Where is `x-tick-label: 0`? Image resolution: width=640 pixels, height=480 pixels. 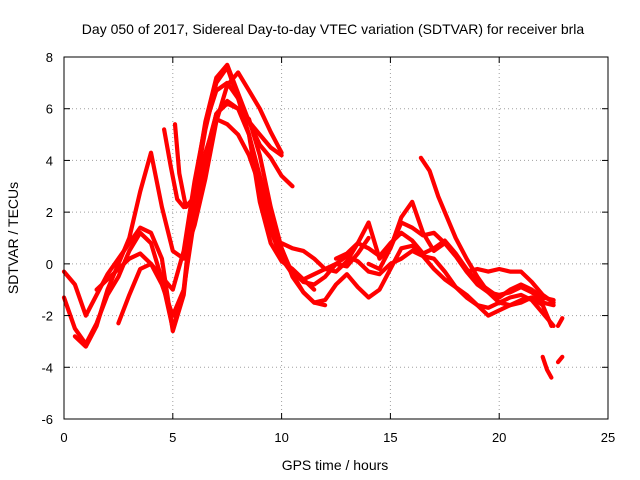 x-tick-label: 0 is located at coordinates (63, 437).